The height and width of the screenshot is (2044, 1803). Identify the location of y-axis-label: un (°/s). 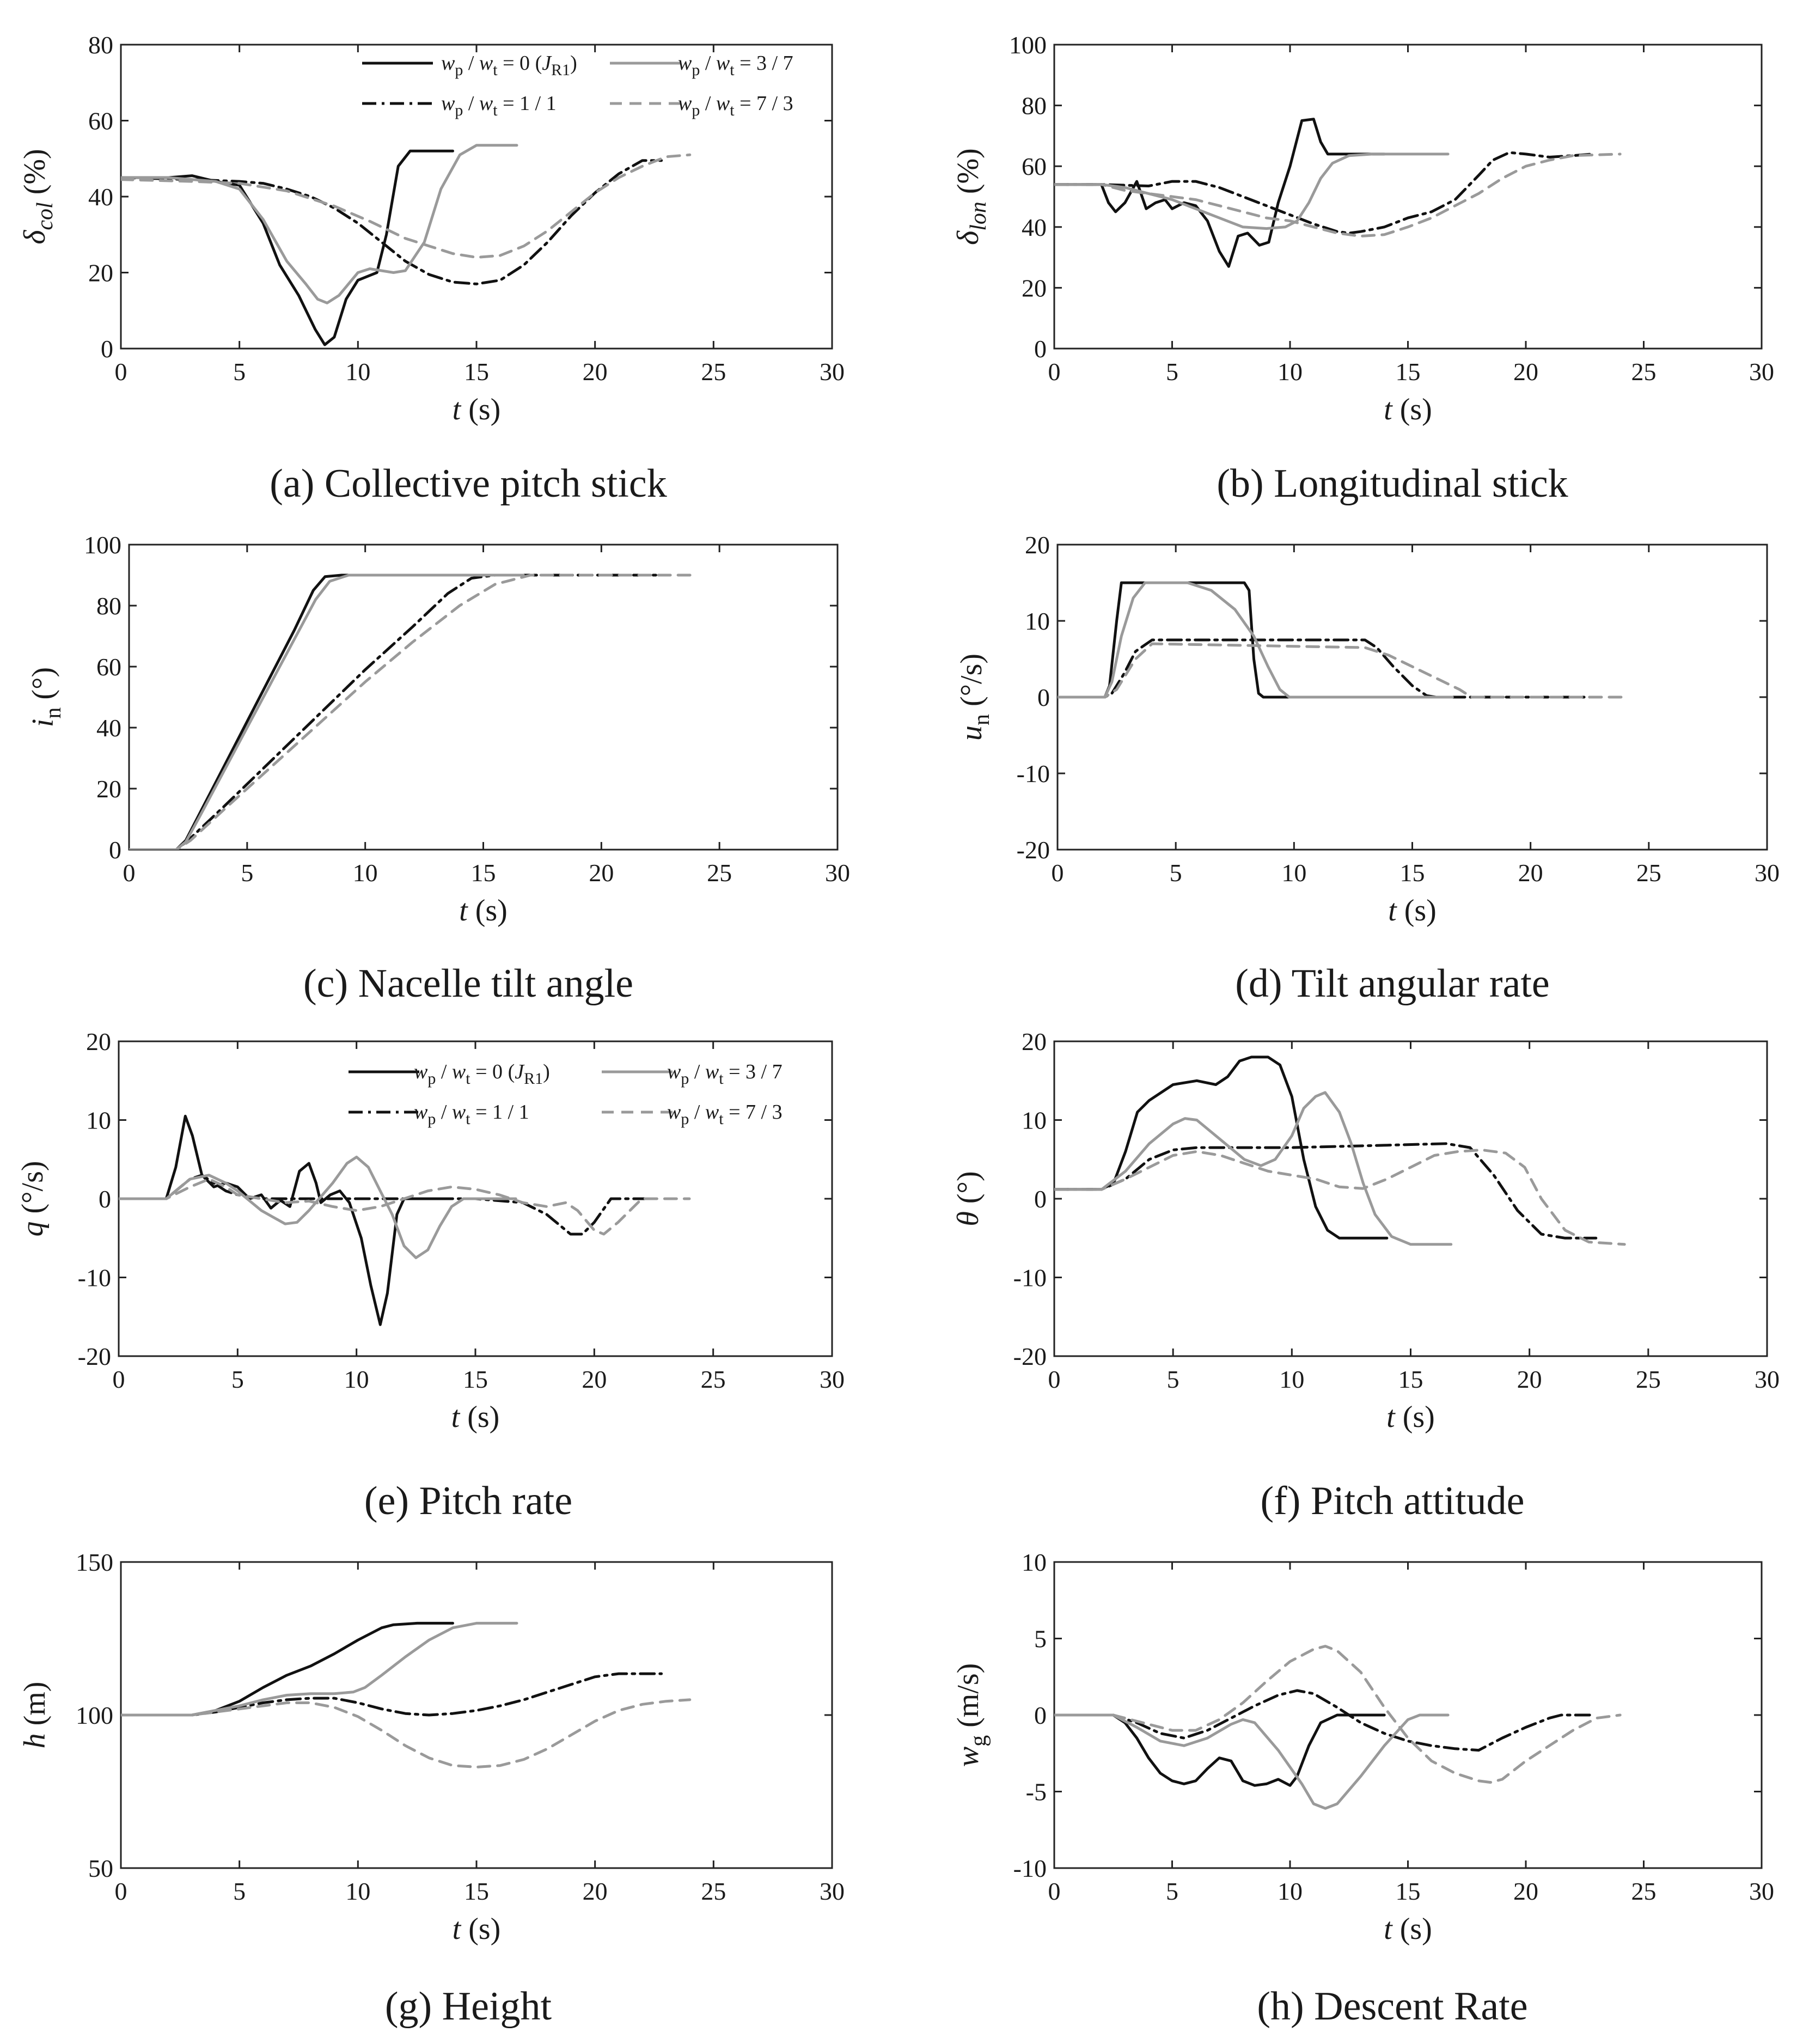
(974, 698).